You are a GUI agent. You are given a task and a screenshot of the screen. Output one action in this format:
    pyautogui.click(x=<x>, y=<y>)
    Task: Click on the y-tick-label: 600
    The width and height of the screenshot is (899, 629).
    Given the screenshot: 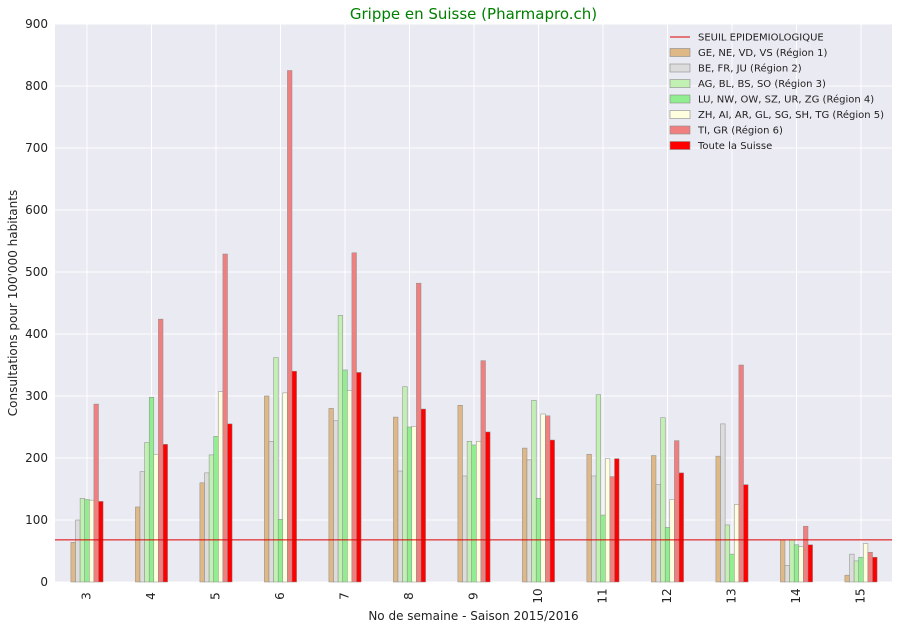 What is the action you would take?
    pyautogui.click(x=36, y=210)
    